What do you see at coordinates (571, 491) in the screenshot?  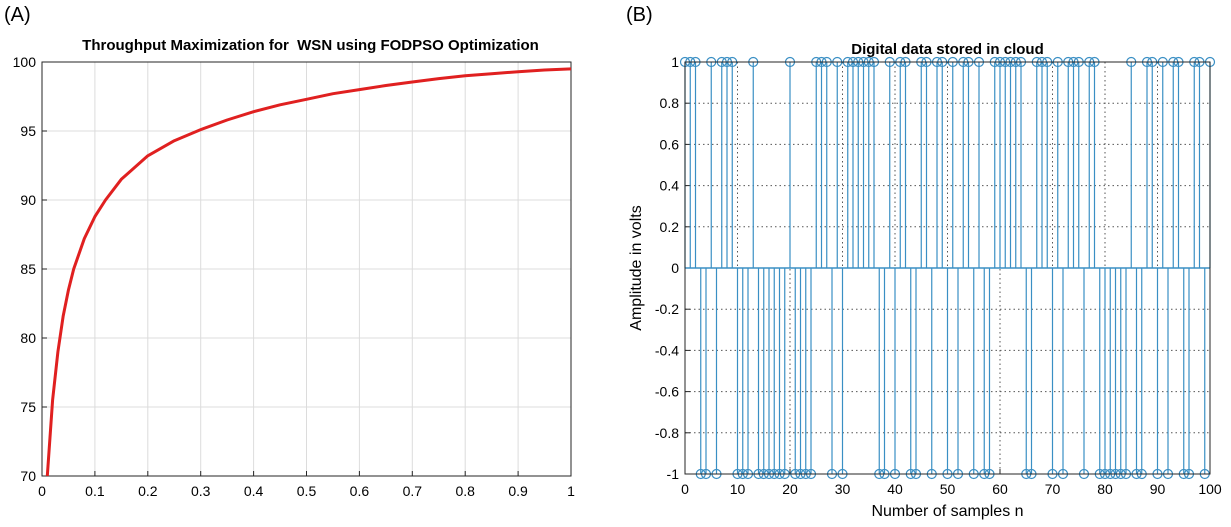 I see `x-tick-label: 1` at bounding box center [571, 491].